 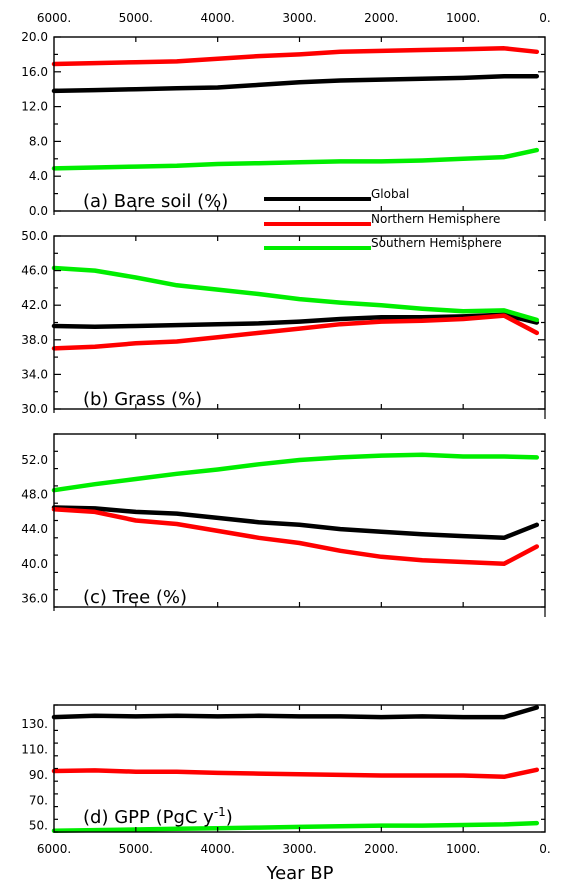 What do you see at coordinates (544, 849) in the screenshot?
I see `bottom-x-tick-label: 0.` at bounding box center [544, 849].